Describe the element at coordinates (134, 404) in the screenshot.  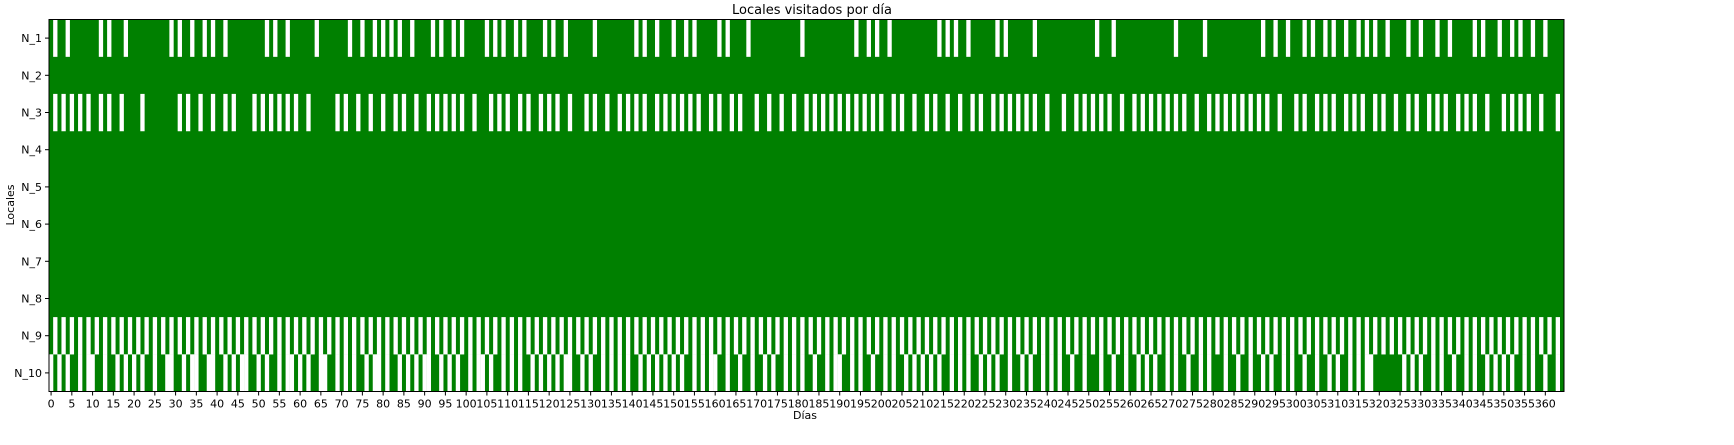
I see `x-tick-label: 20` at that location.